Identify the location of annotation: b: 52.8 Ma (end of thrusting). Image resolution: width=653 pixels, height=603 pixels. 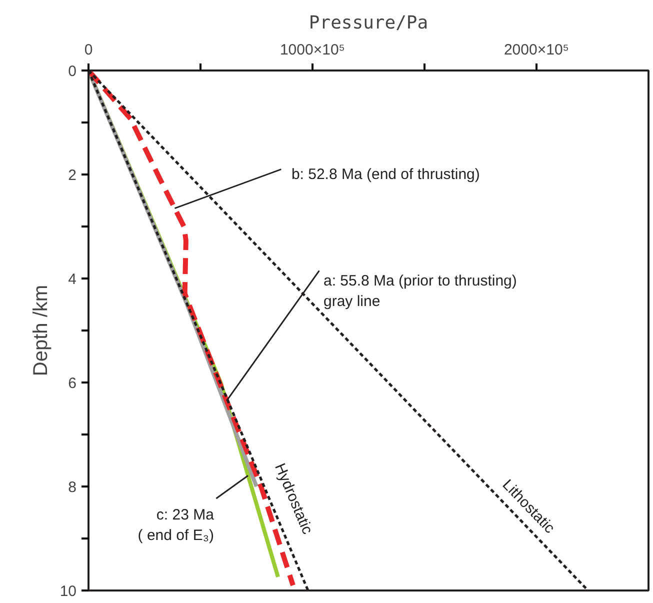
(385, 174).